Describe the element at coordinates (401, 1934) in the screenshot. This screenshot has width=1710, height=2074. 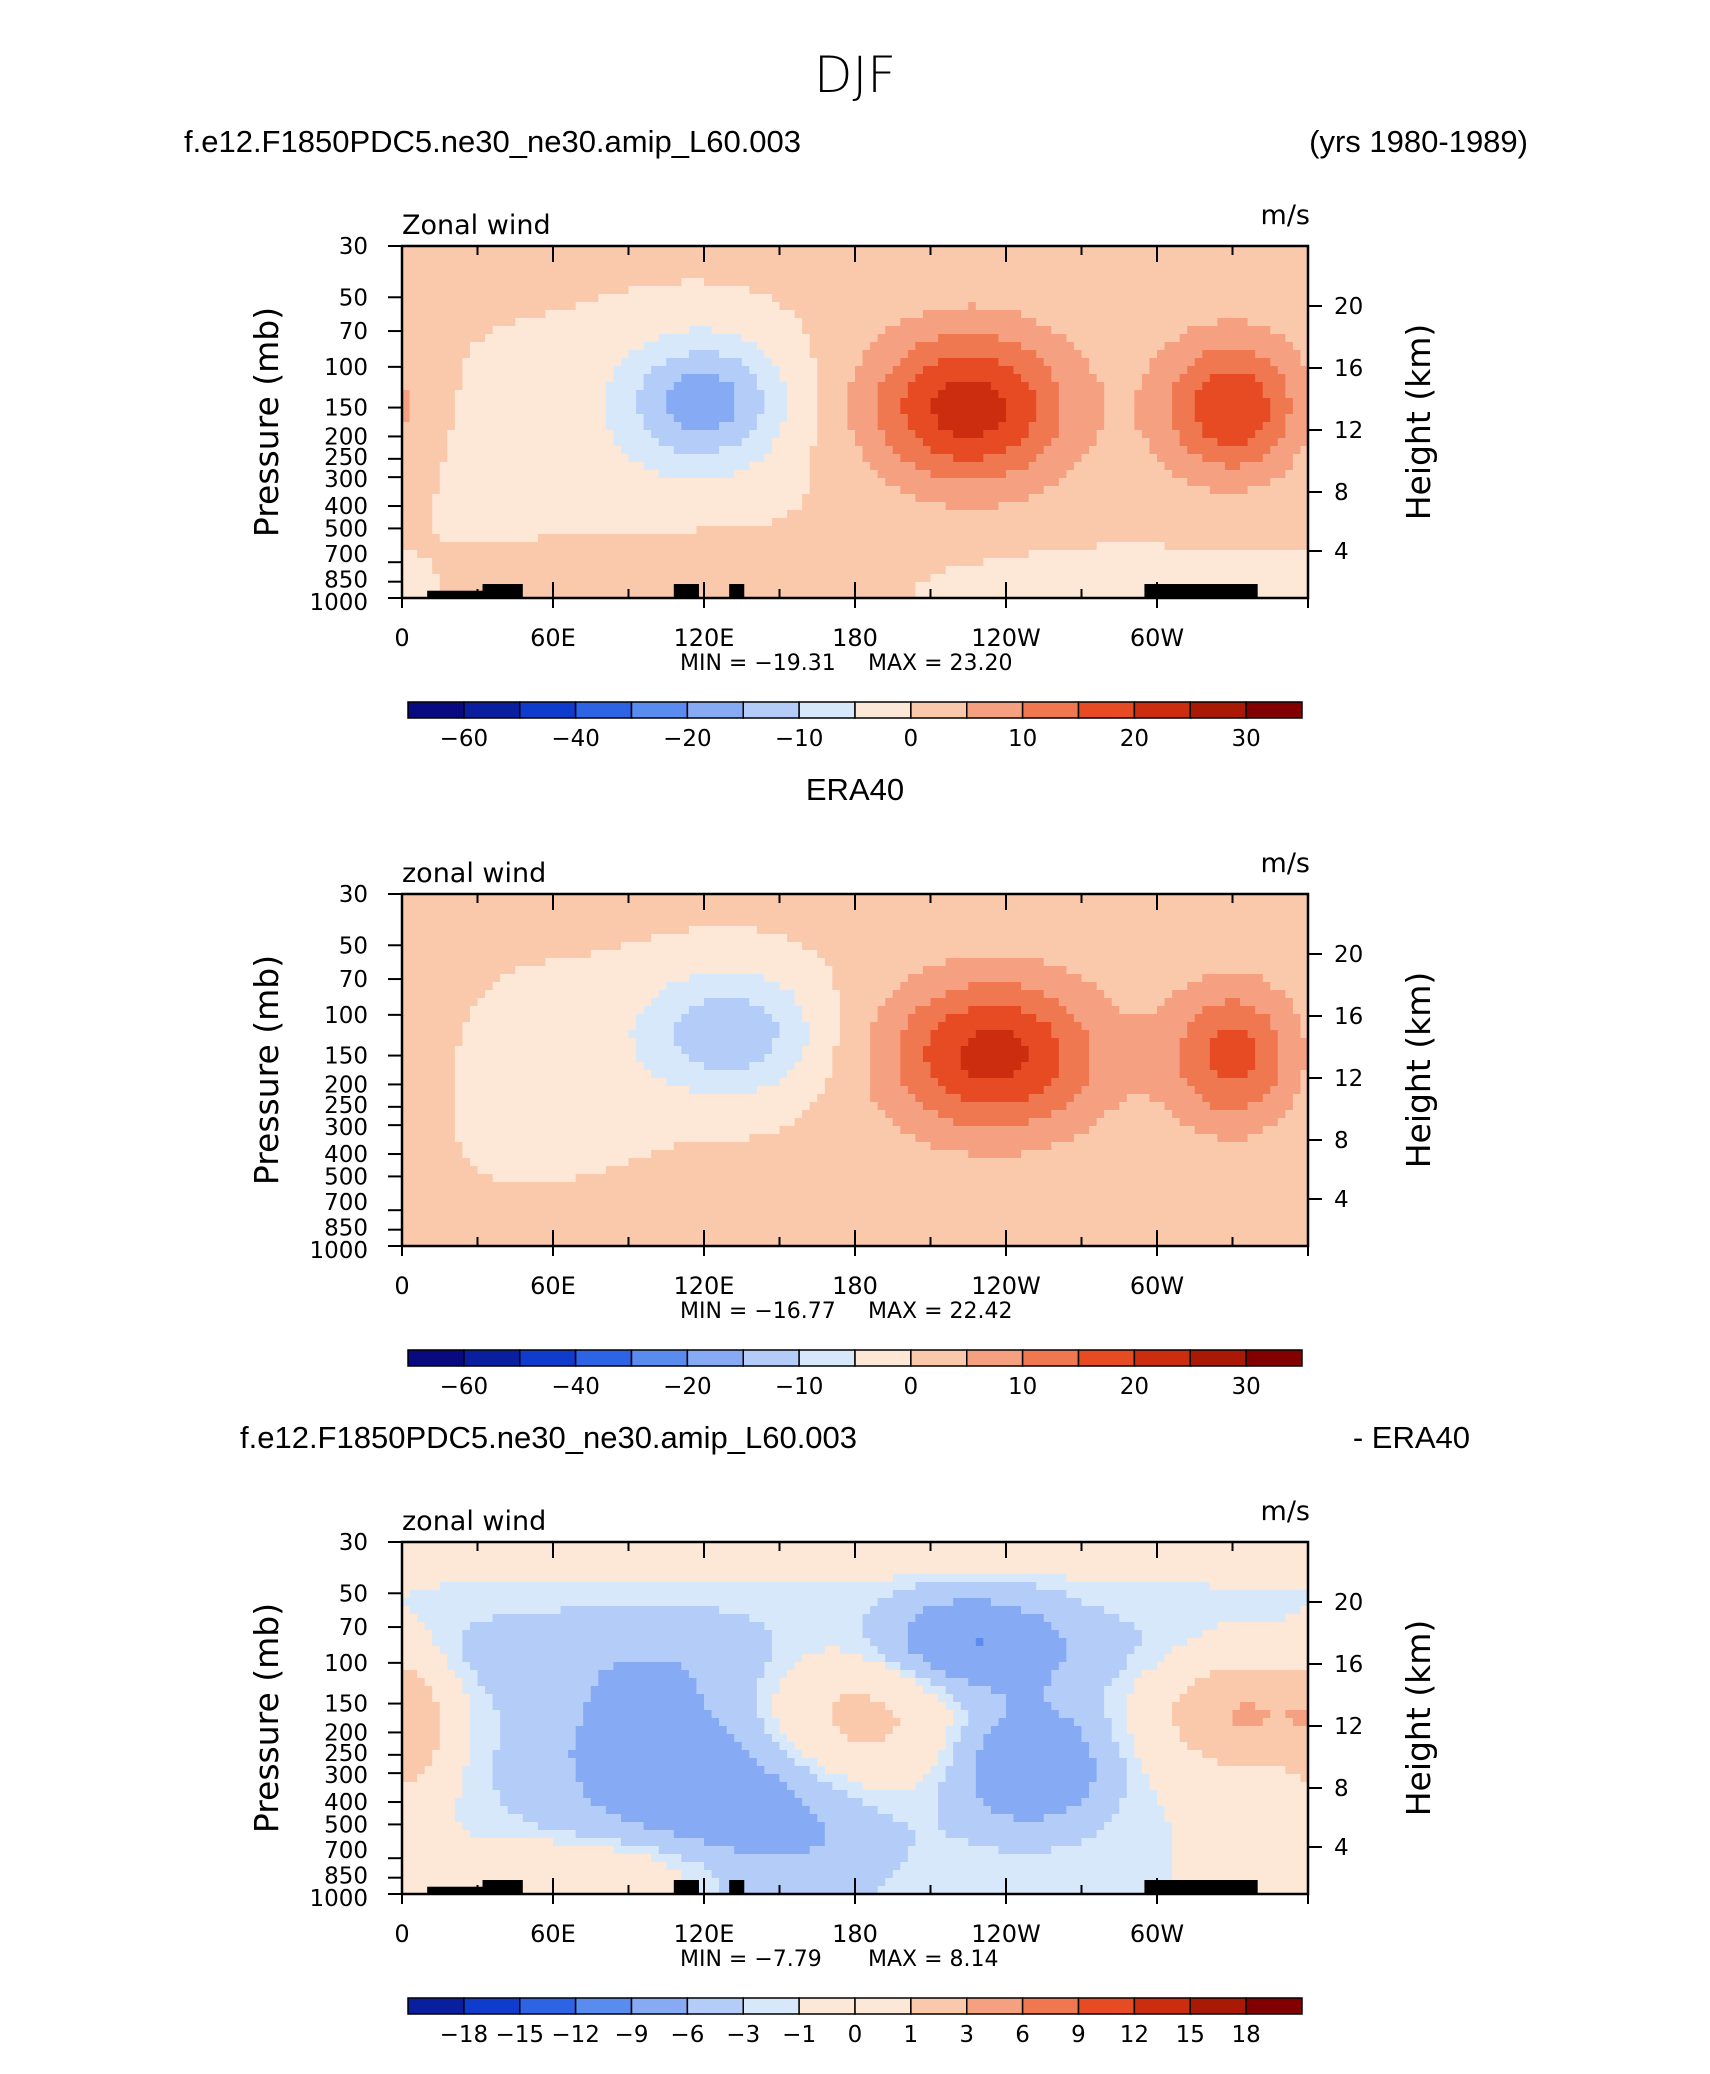
I see `x-tick-label: 0` at that location.